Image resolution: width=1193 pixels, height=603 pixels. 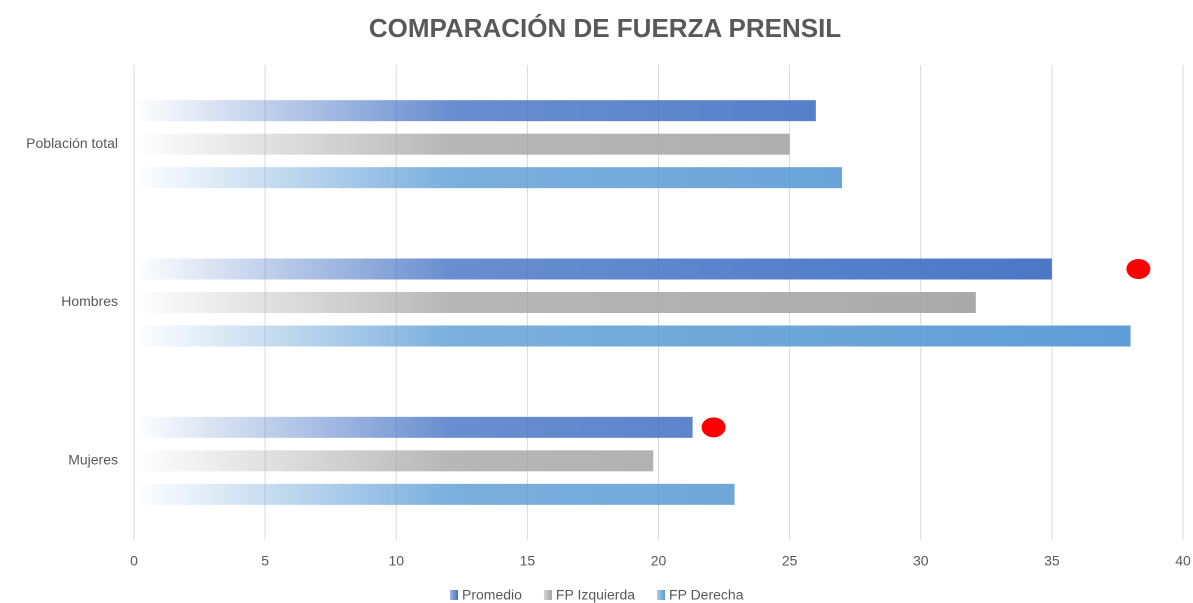 What do you see at coordinates (265, 561) in the screenshot?
I see `x-tick-label: 5` at bounding box center [265, 561].